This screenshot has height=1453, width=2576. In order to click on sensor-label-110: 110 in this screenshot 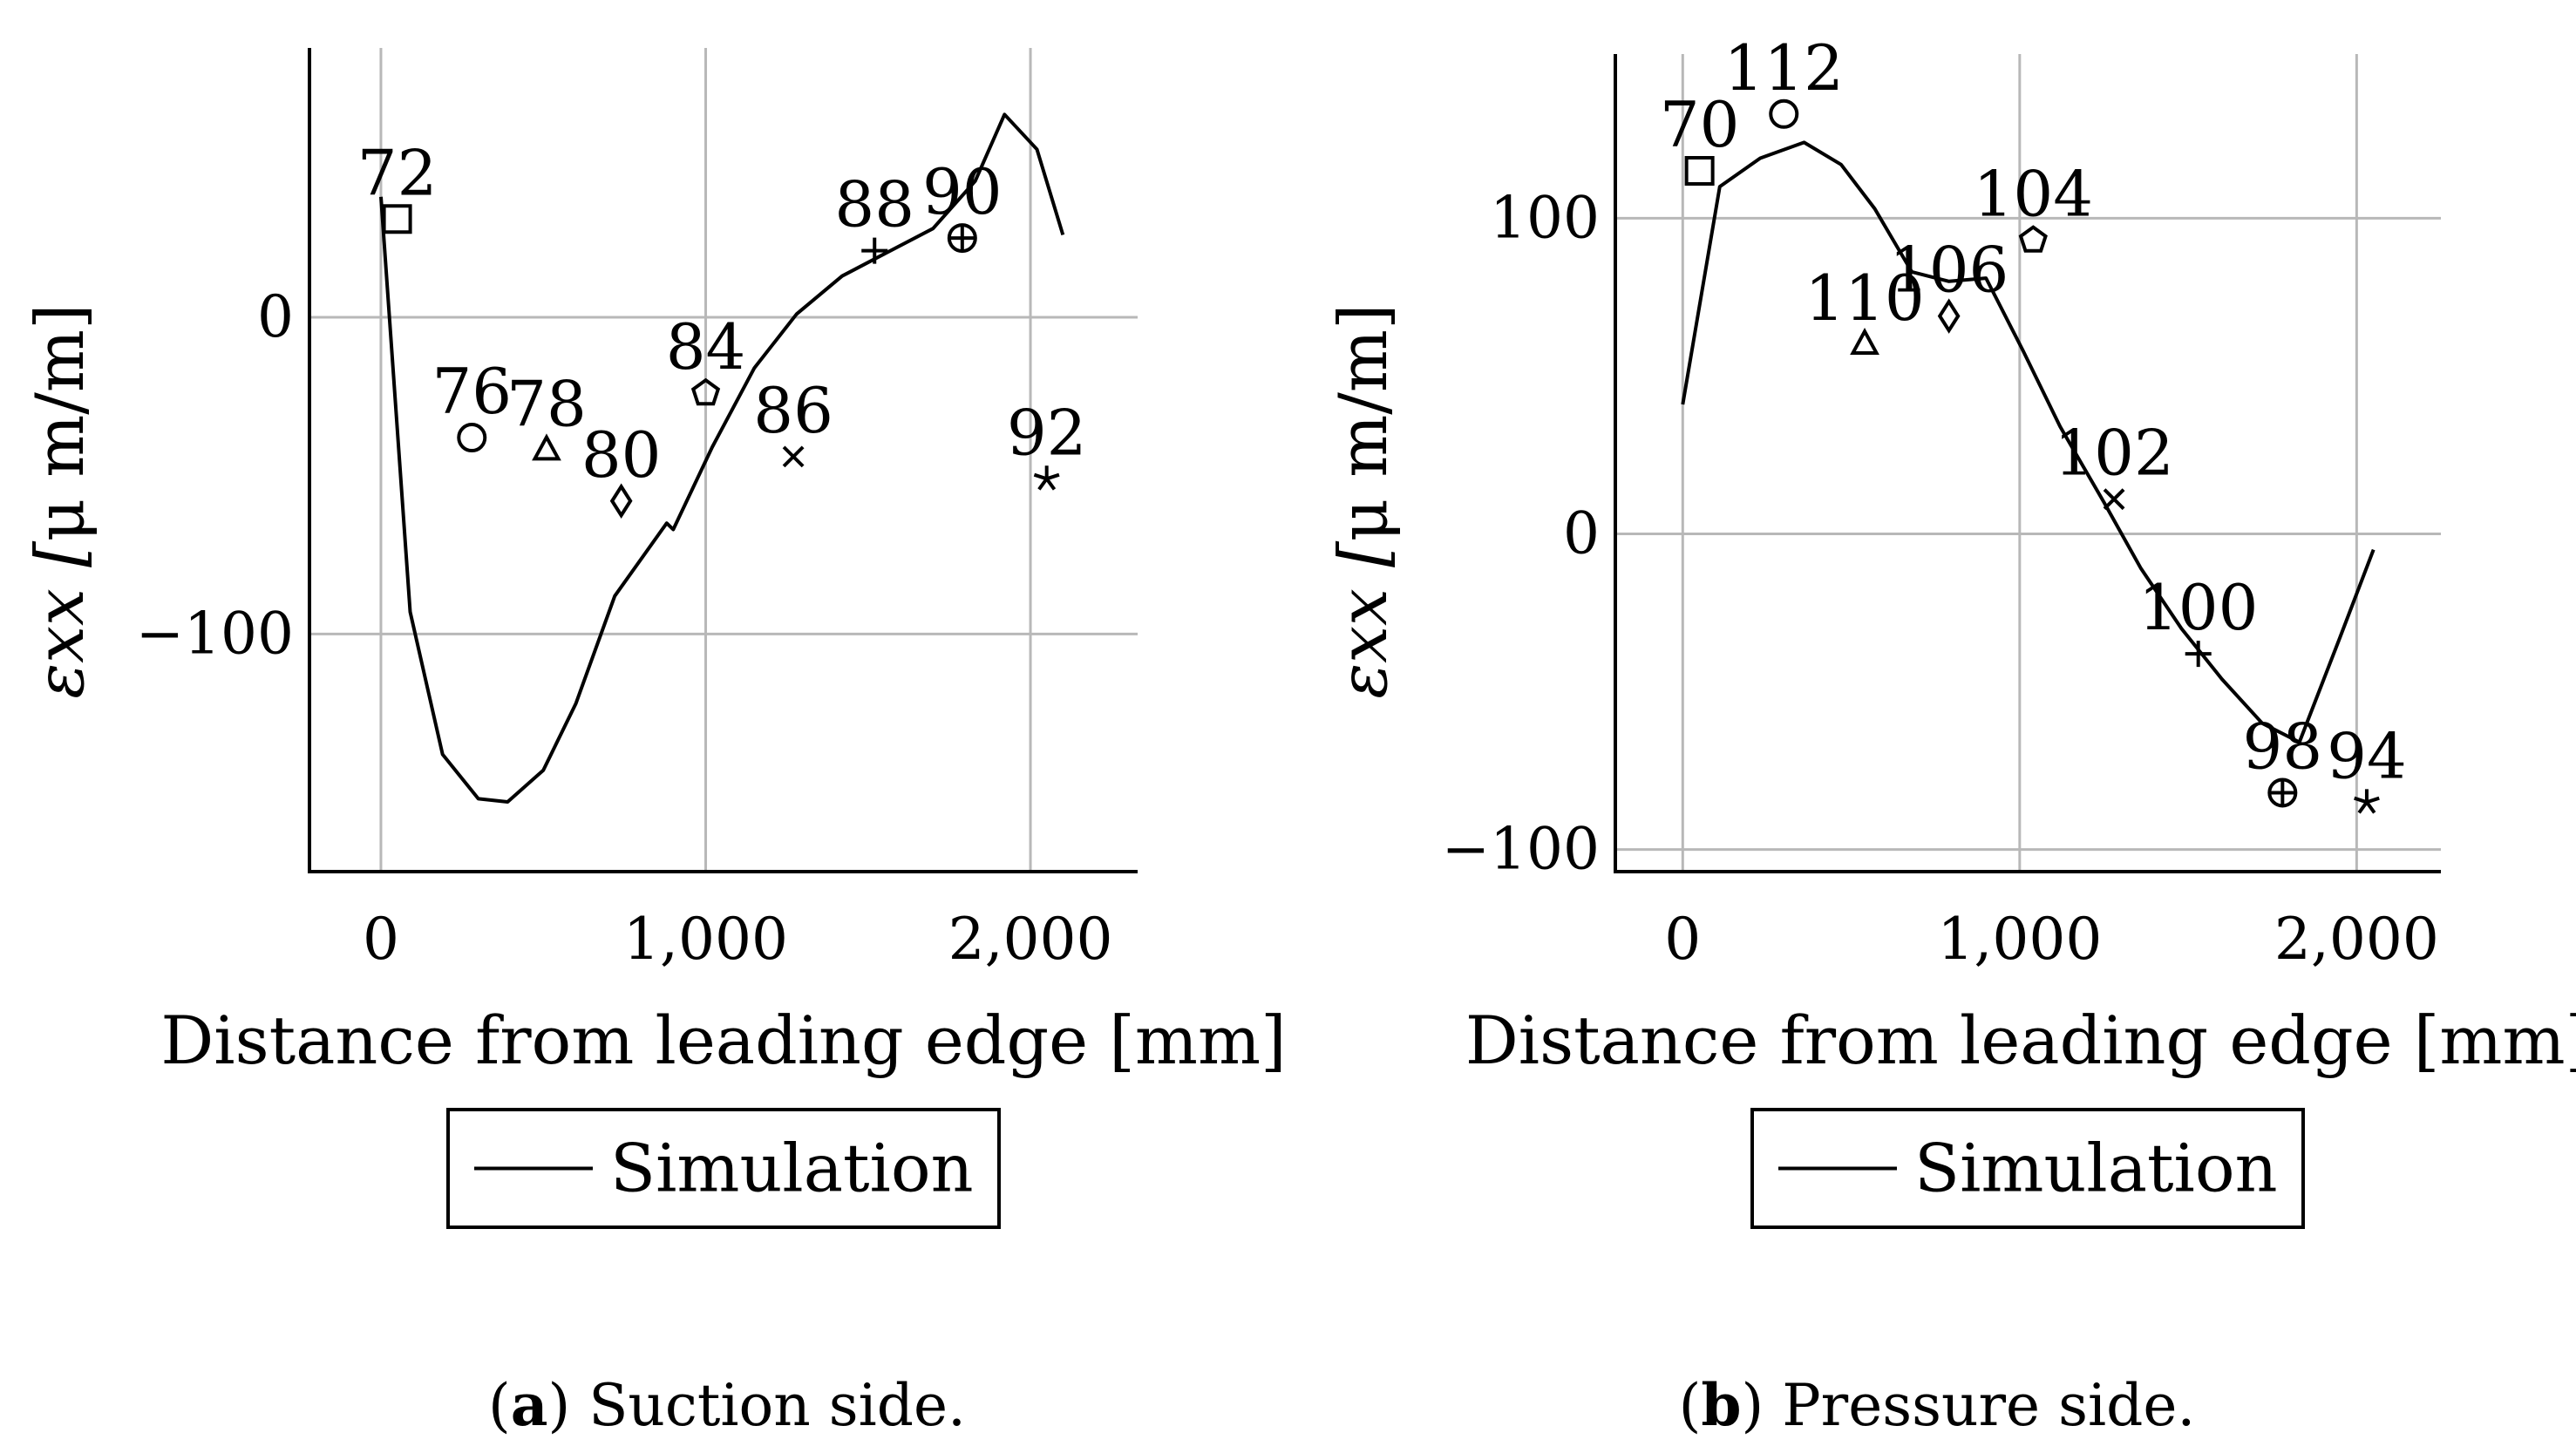, I will do `click(1865, 298)`.